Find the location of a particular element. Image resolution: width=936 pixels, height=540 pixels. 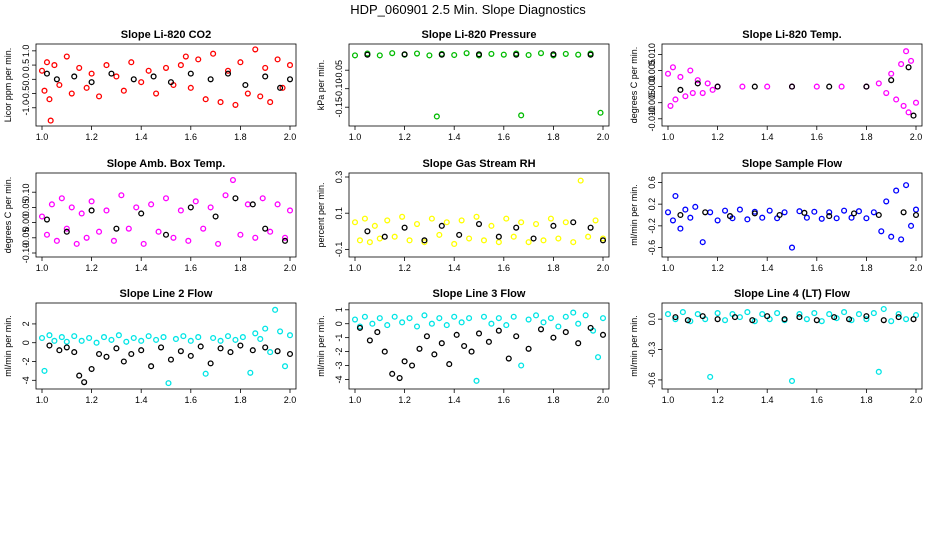

series-all-samples is located at coordinates (166, 211).